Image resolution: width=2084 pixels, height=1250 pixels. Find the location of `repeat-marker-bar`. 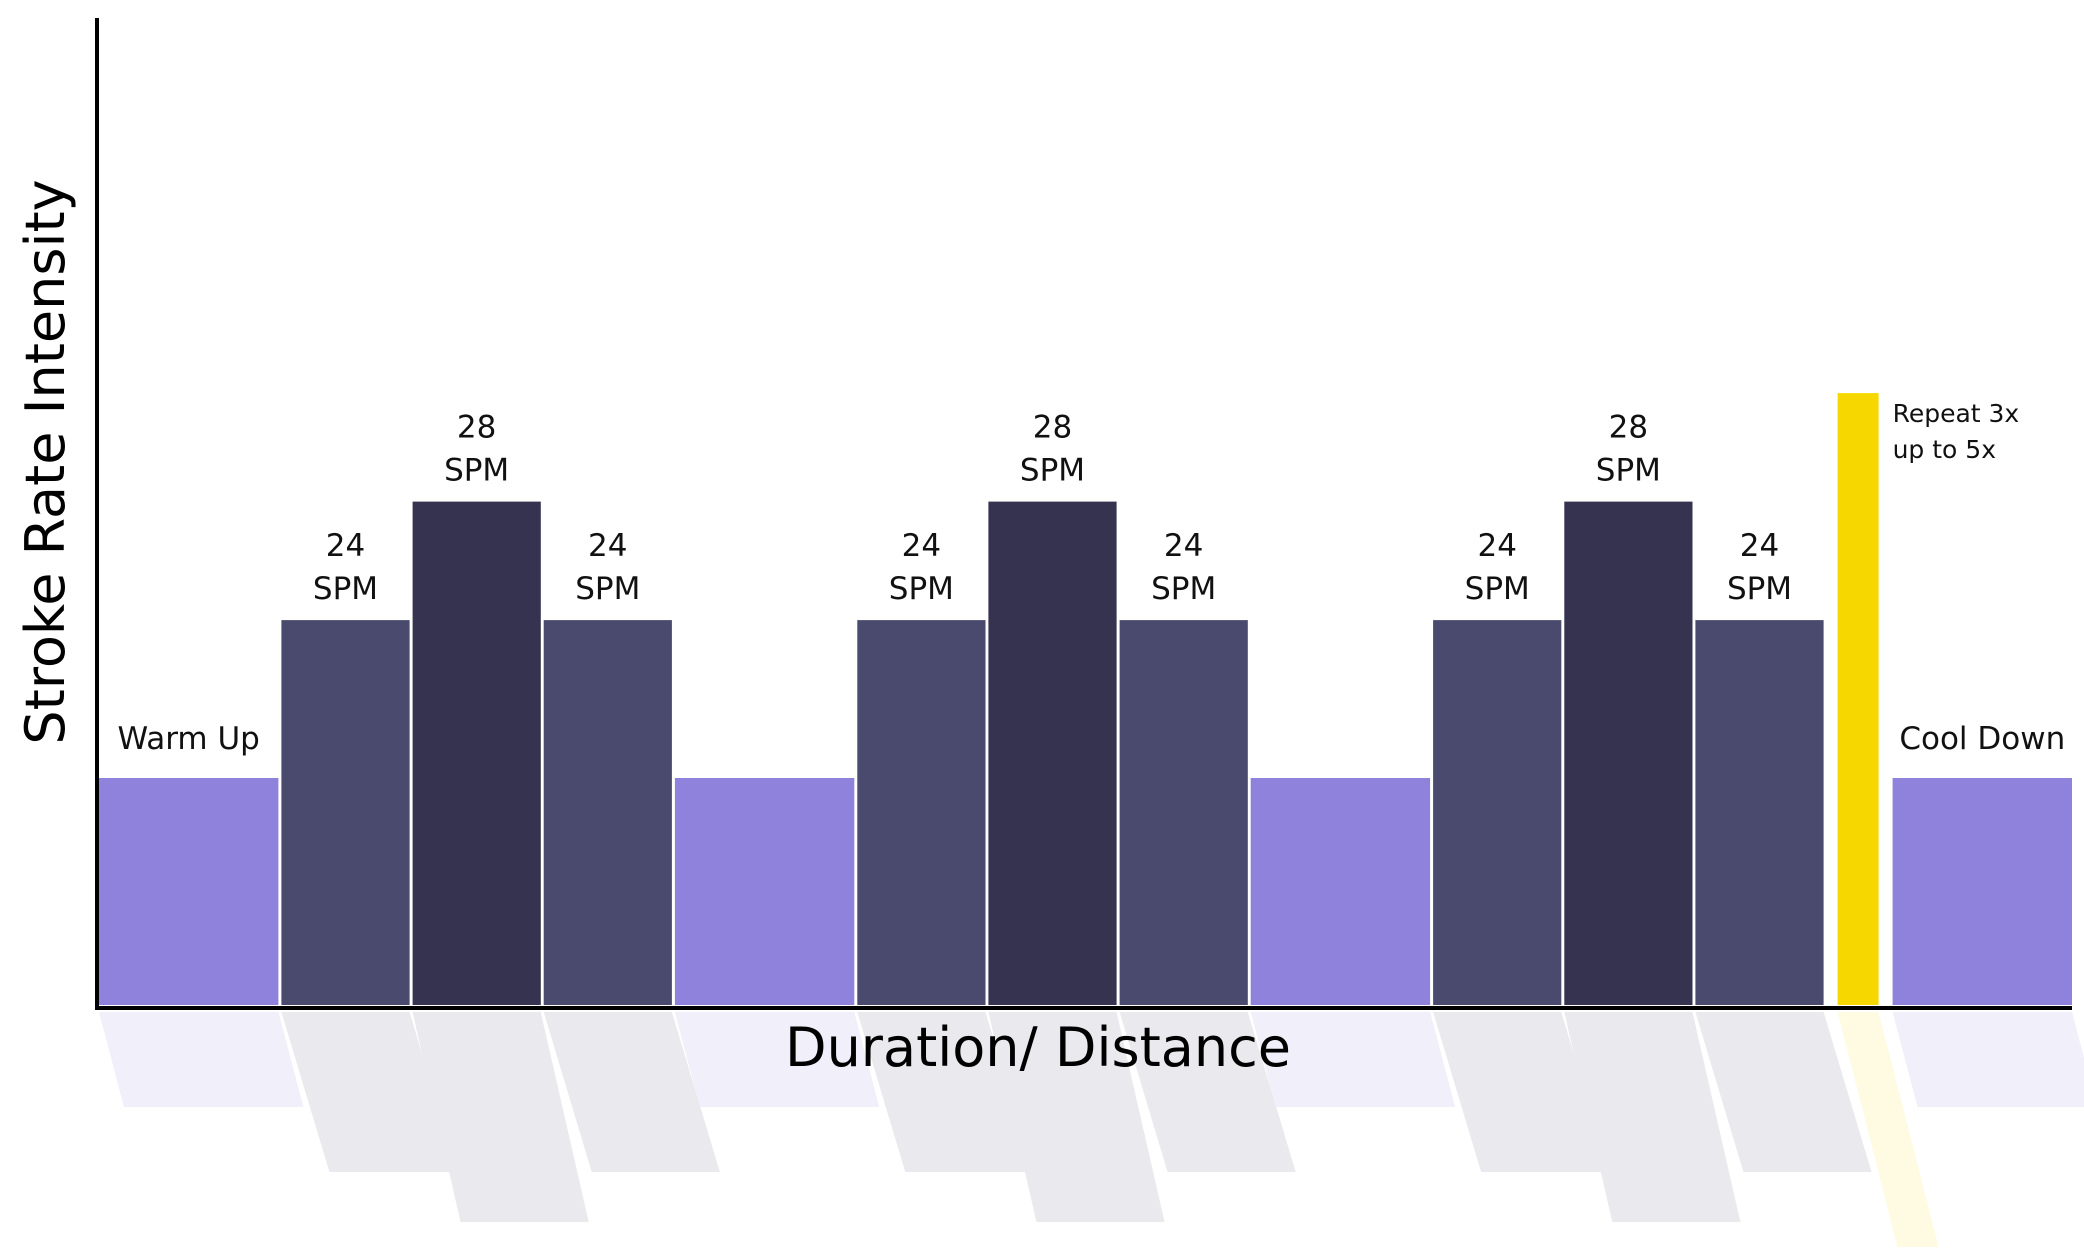

repeat-marker-bar is located at coordinates (1858, 699).